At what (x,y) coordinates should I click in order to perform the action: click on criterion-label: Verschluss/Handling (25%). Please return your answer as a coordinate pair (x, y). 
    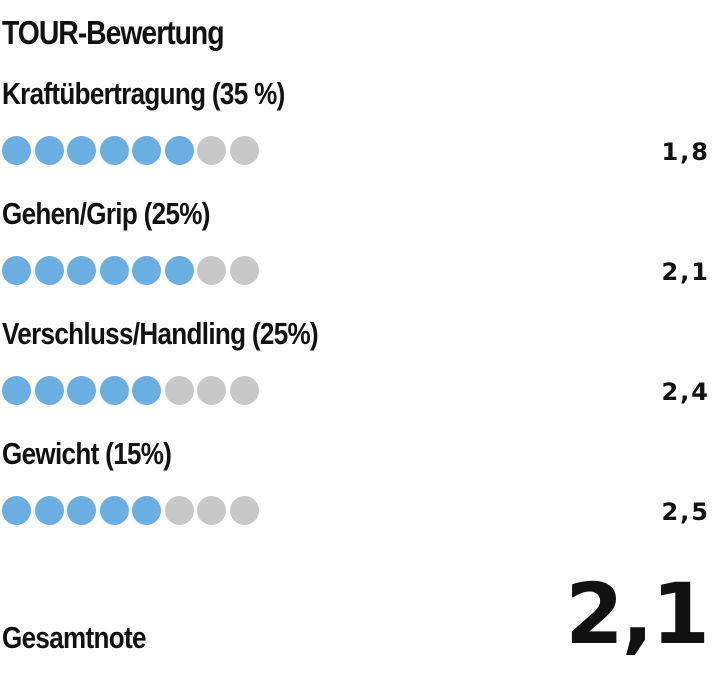
    Looking at the image, I should click on (160, 333).